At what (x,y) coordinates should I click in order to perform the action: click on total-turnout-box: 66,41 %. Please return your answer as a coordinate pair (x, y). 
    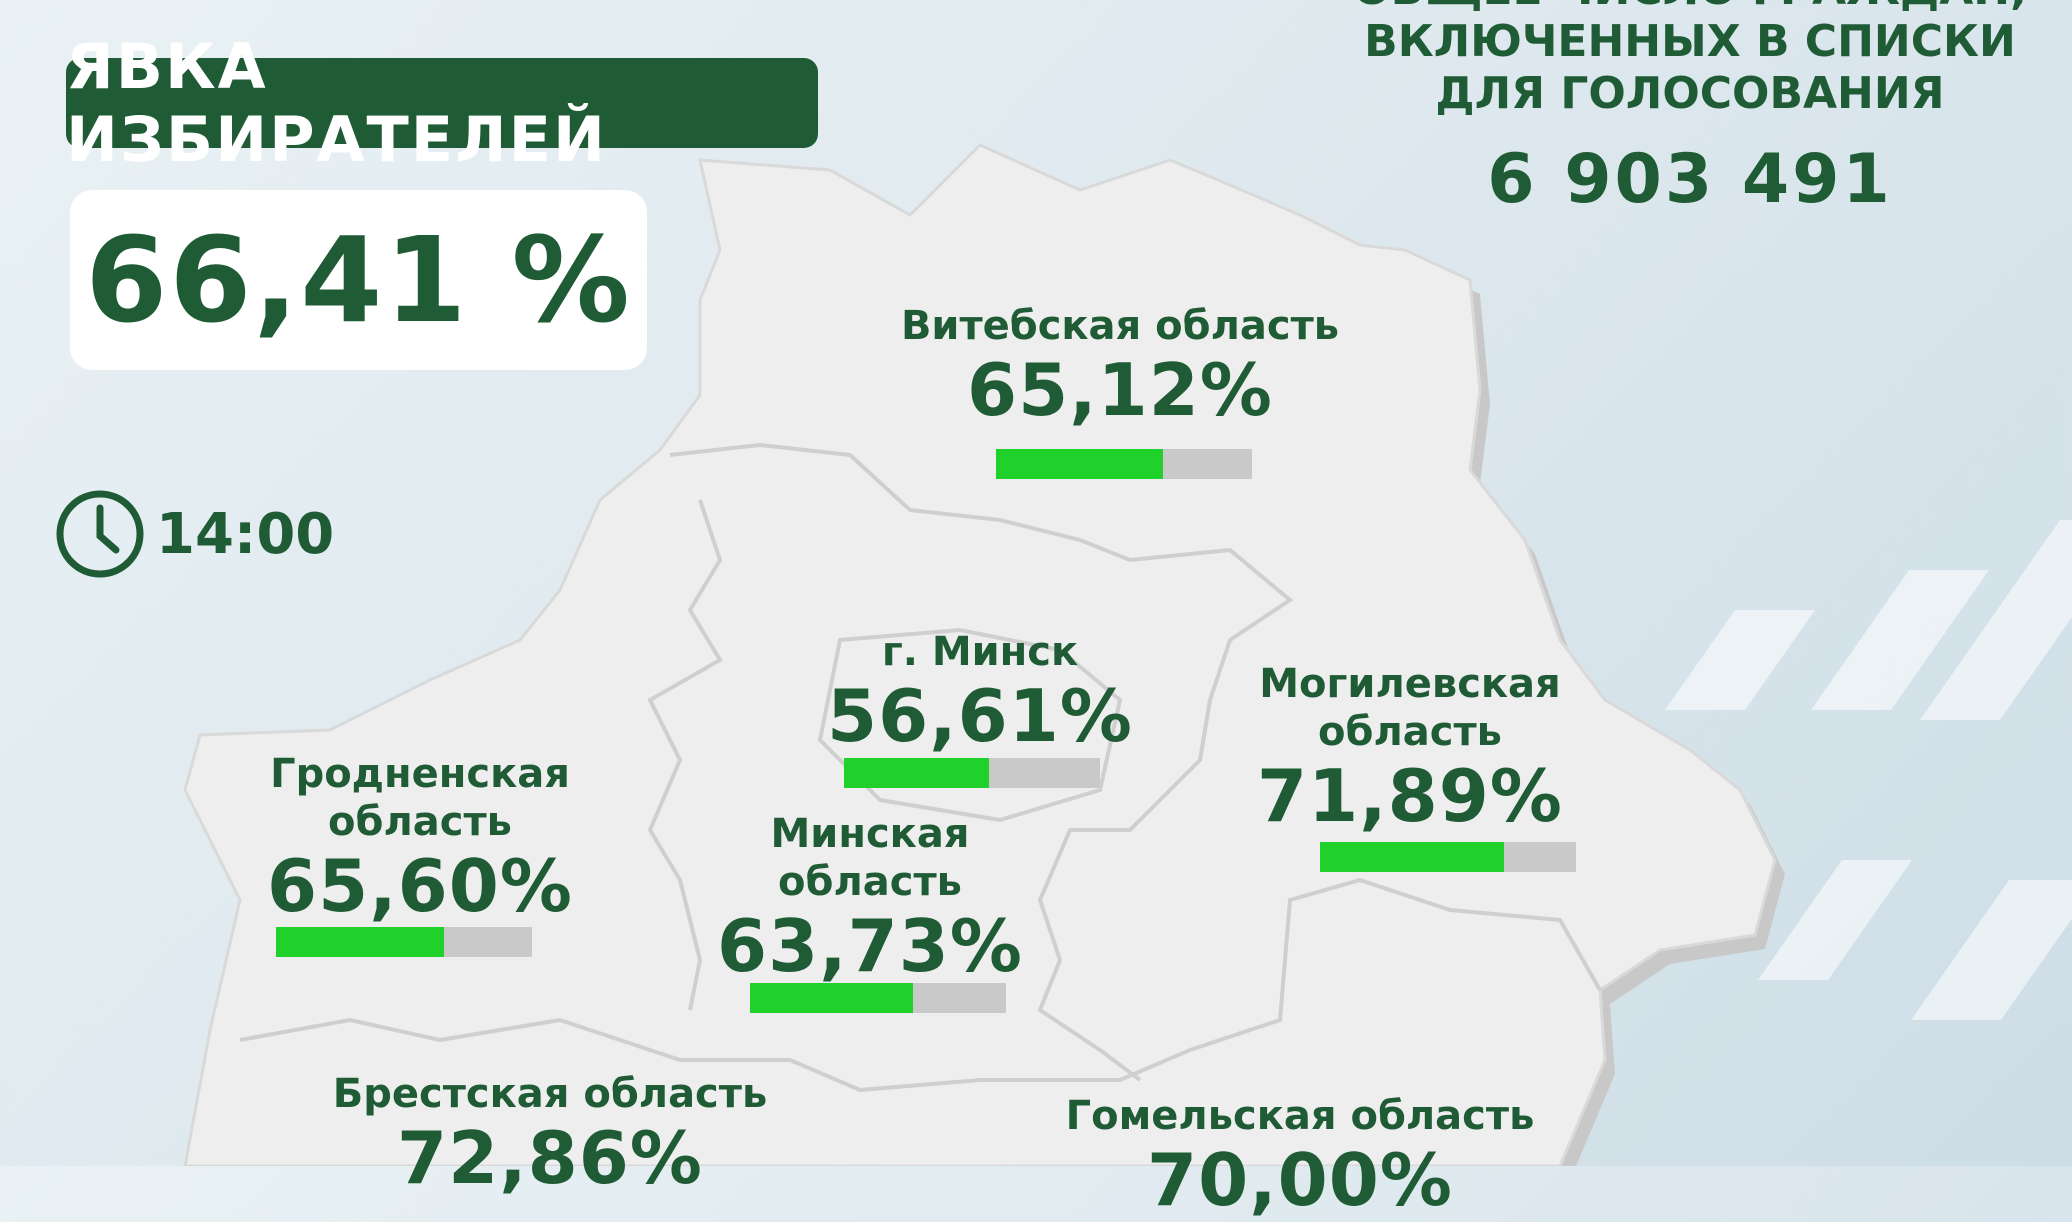
    Looking at the image, I should click on (358, 280).